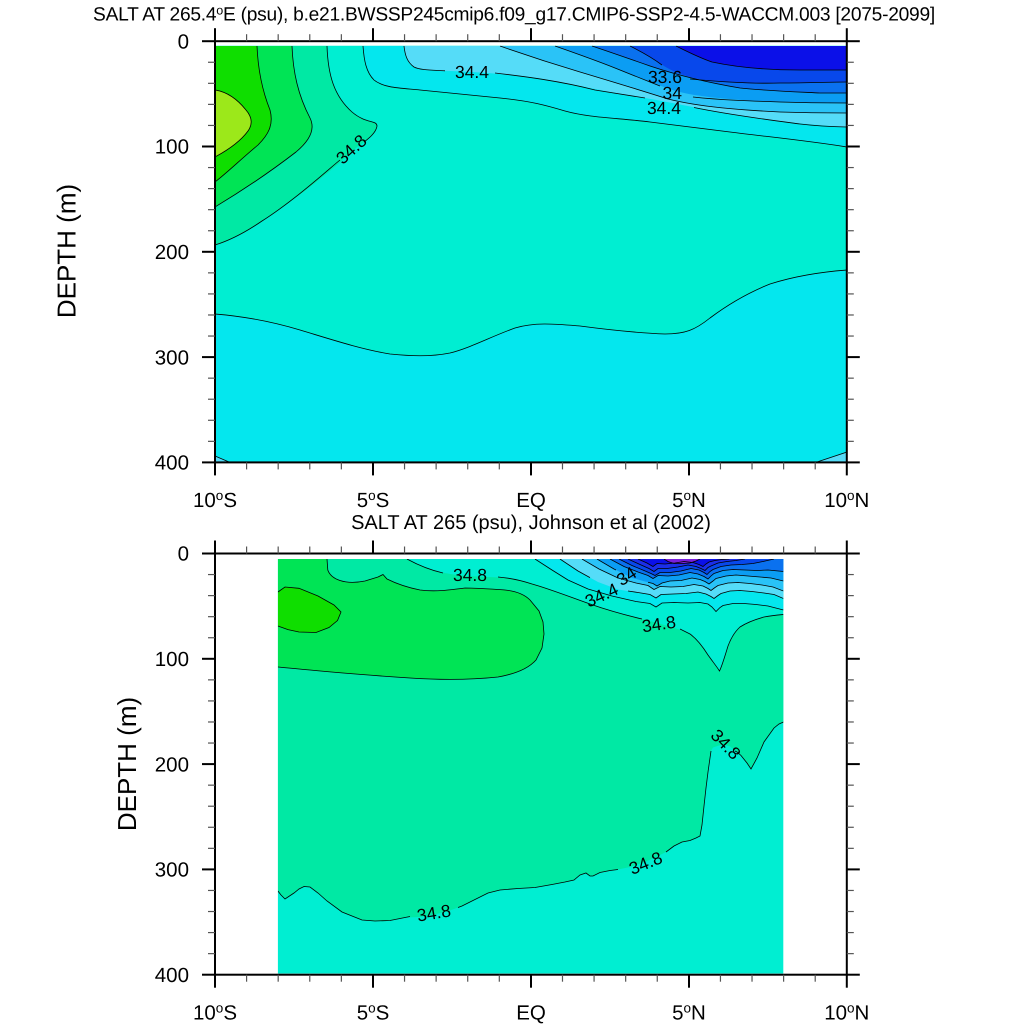  Describe the element at coordinates (665, 77) in the screenshot. I see `svg-text: 33.6` at that location.